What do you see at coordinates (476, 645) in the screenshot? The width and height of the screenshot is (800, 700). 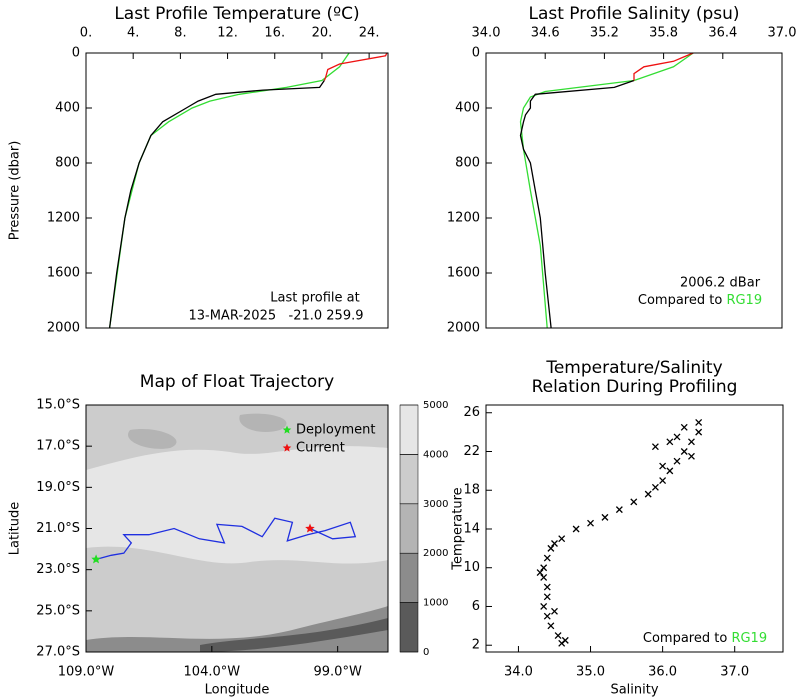 I see `y-tick-label: 2` at bounding box center [476, 645].